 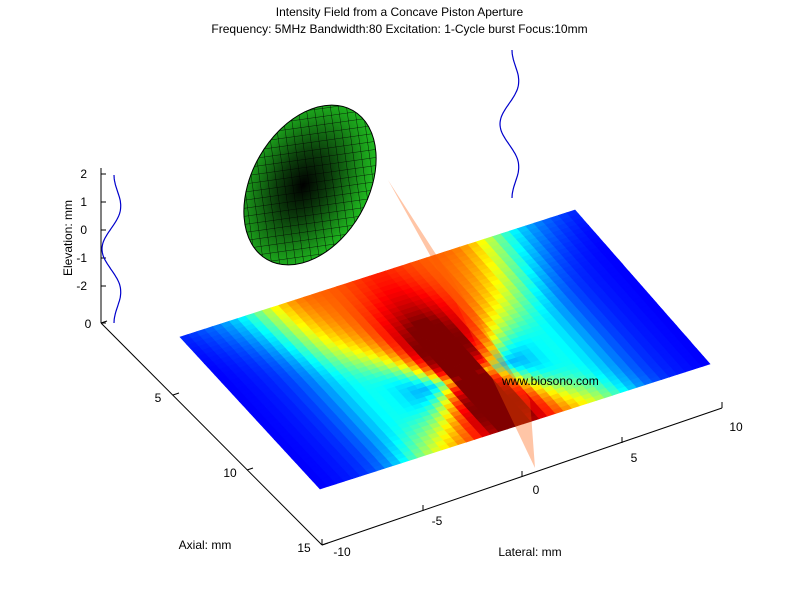 What do you see at coordinates (304, 548) in the screenshot?
I see `axial-tick-label: 15` at bounding box center [304, 548].